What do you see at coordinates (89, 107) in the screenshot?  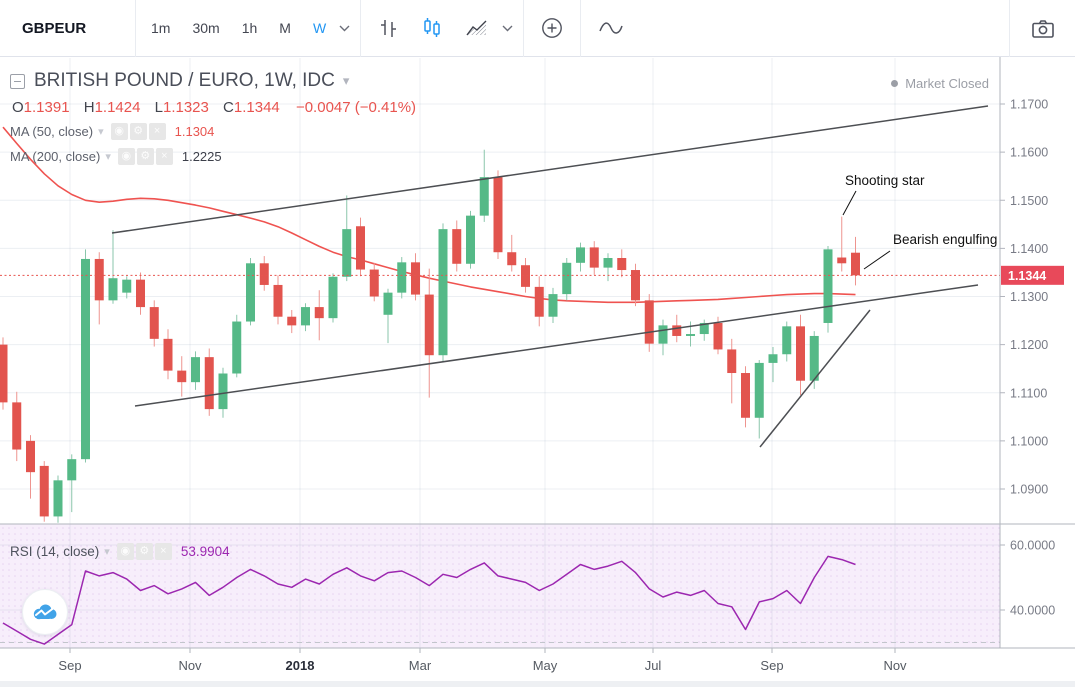 I see `high-label: H` at bounding box center [89, 107].